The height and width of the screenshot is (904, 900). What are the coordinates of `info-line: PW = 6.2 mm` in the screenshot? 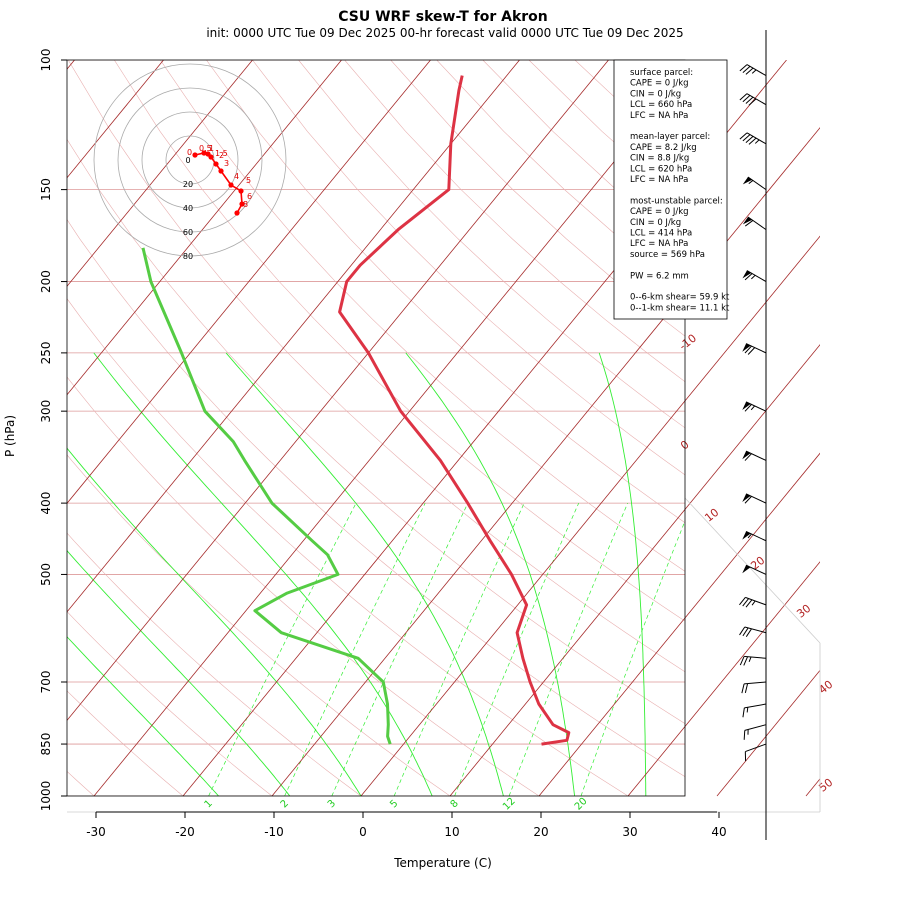 It's located at (659, 276).